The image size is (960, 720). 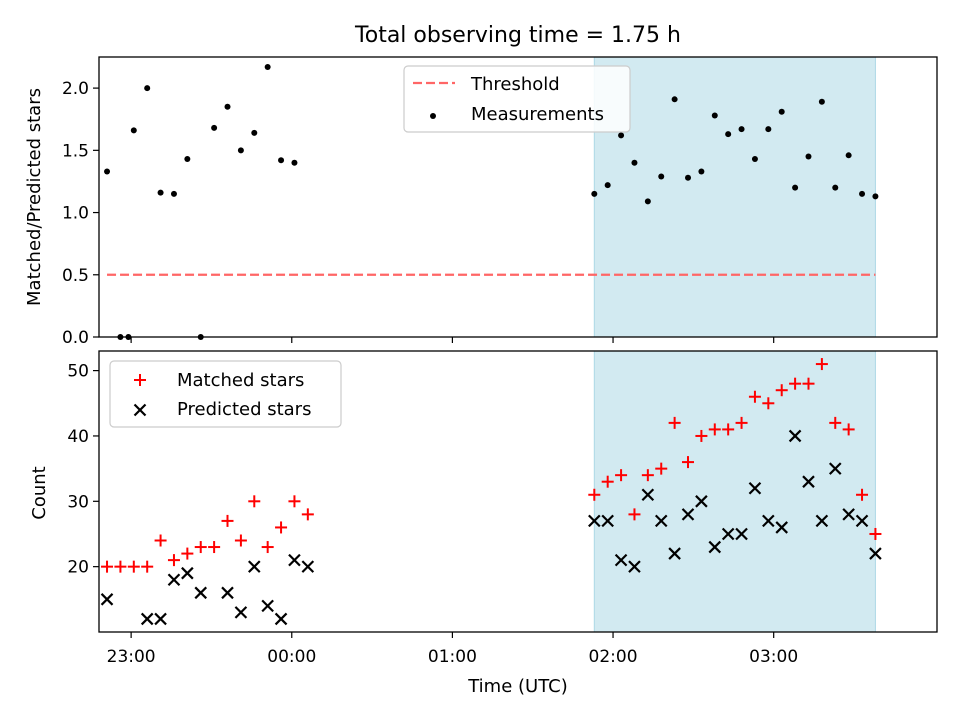 I want to click on top-y-tick-label: 1.5, so click(x=75, y=151).